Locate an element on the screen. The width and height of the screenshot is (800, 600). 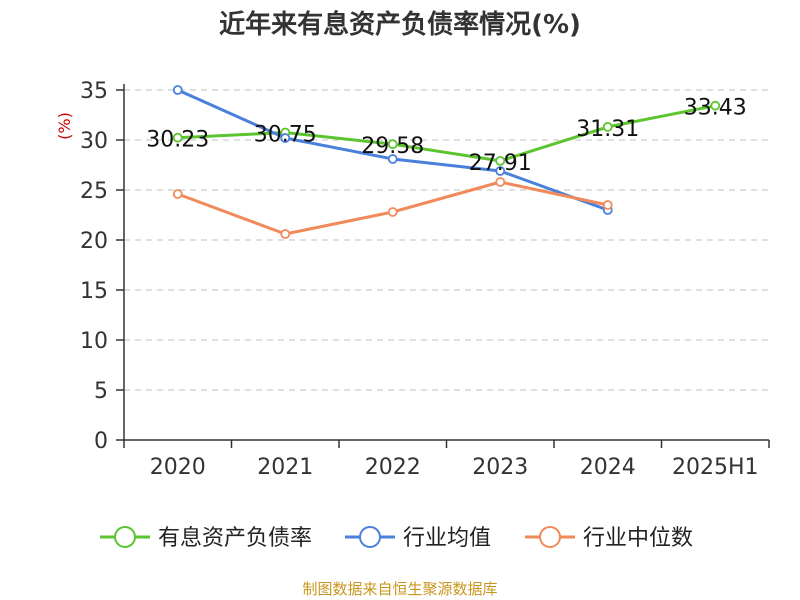
x-tick-label: 2023 is located at coordinates (500, 467).